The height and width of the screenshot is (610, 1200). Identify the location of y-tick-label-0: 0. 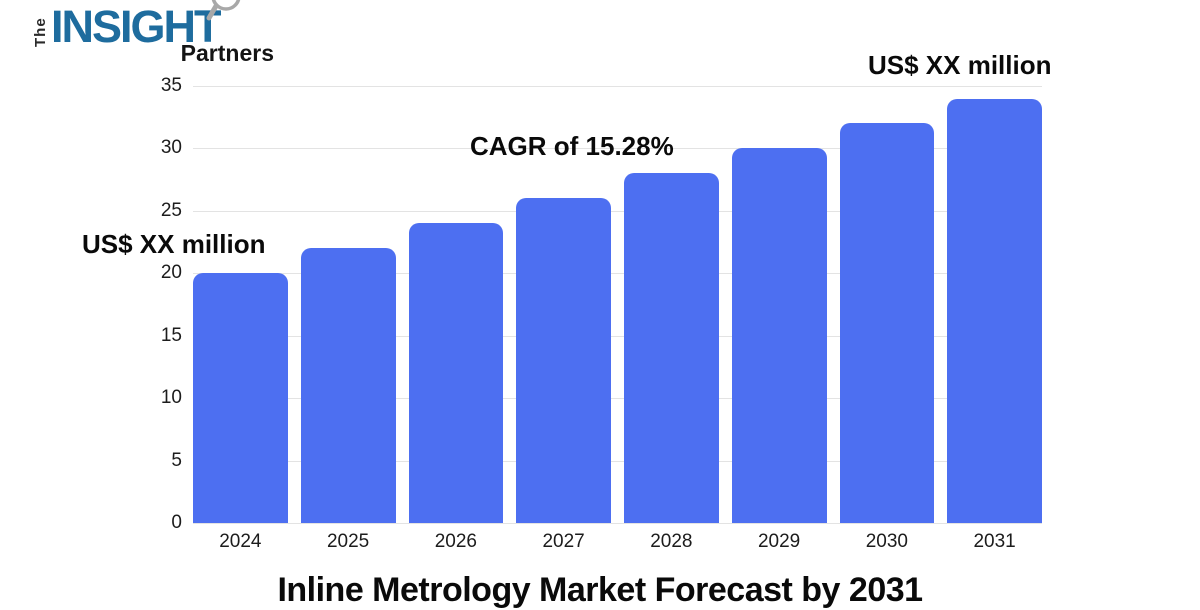
(176, 522).